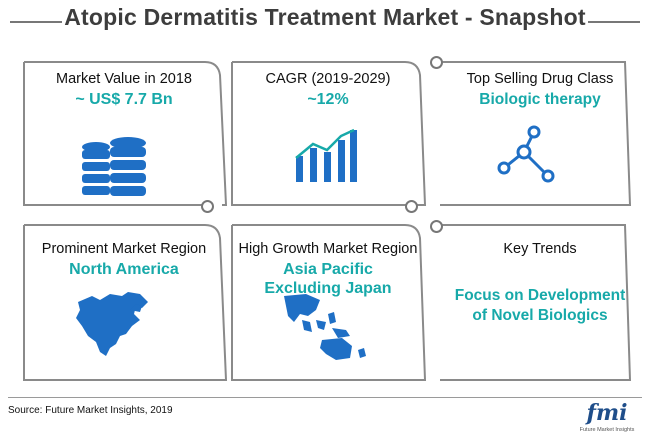 This screenshot has width=650, height=439. I want to click on asia-pacific-map-icon, so click(325, 327).